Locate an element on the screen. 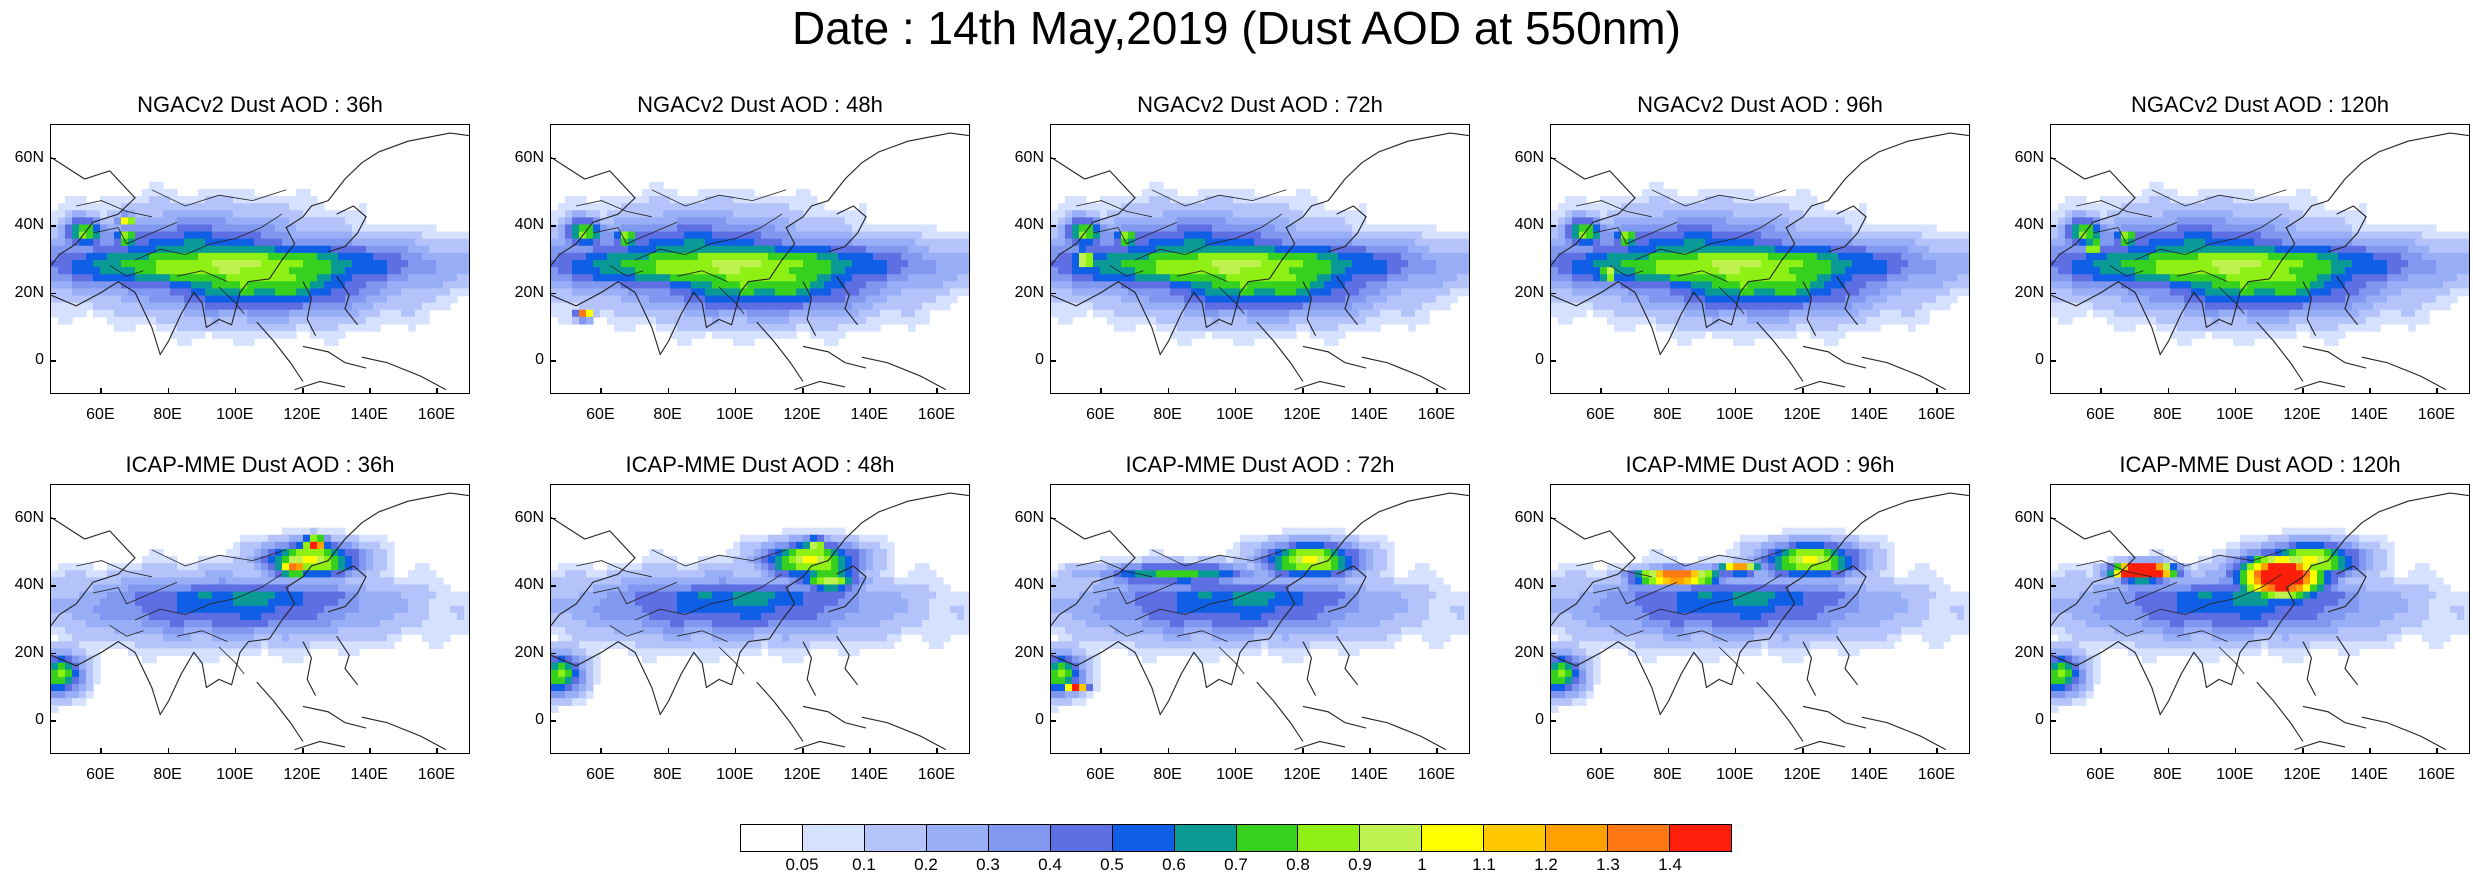 Image resolution: width=2473 pixels, height=874 pixels. lon-tick is located at coordinates (601, 391).